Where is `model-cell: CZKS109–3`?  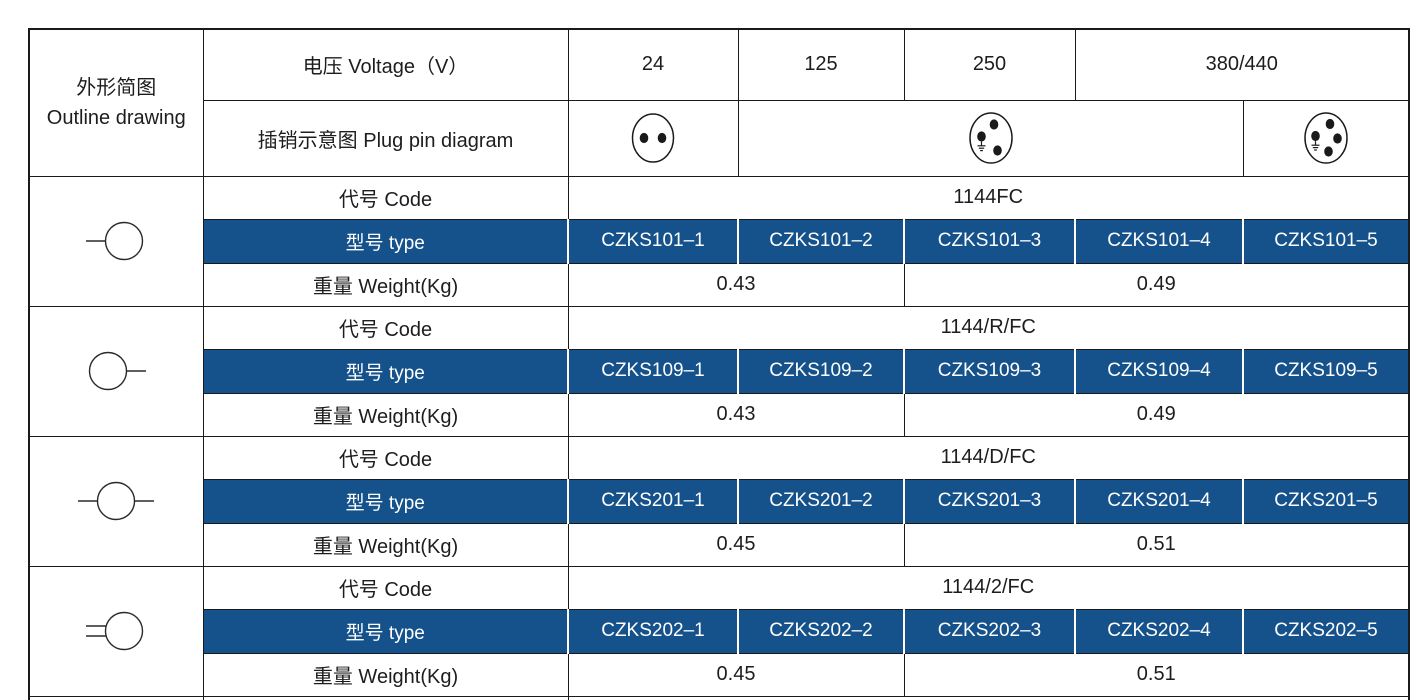 model-cell: CZKS109–3 is located at coordinates (989, 371).